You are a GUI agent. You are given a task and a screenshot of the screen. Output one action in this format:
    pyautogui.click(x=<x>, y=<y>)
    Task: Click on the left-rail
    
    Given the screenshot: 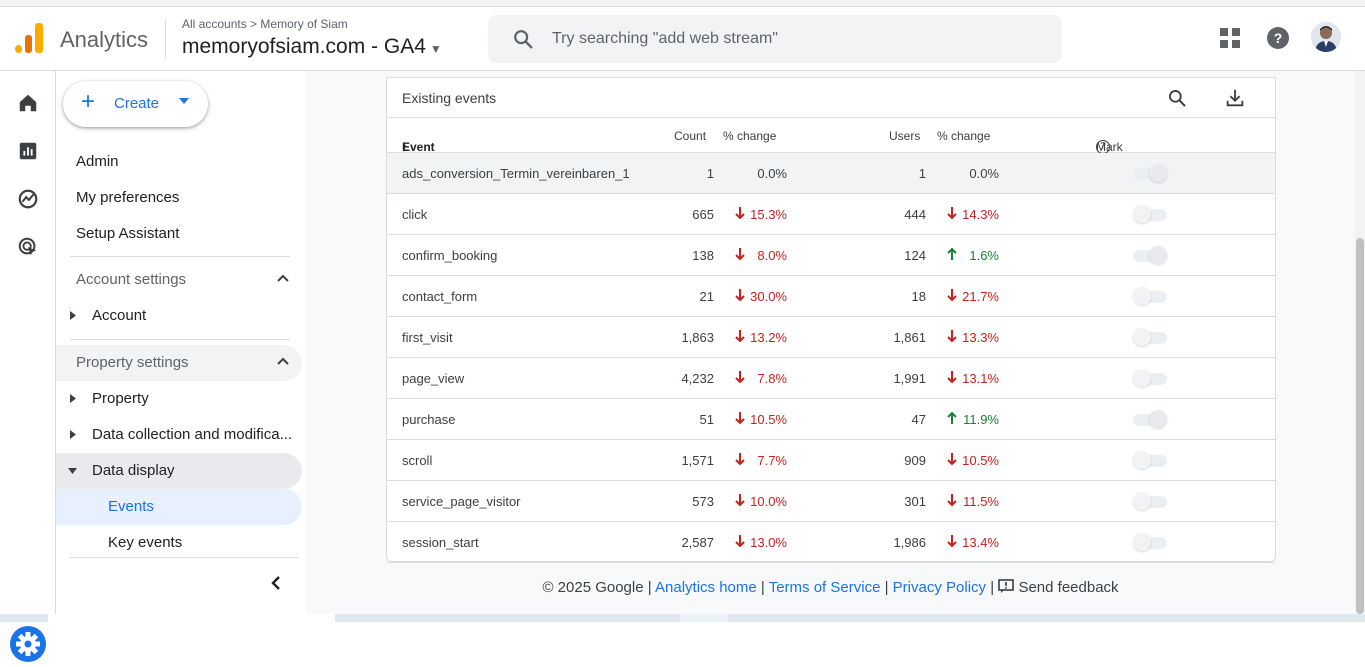 What is the action you would take?
    pyautogui.click(x=28, y=366)
    